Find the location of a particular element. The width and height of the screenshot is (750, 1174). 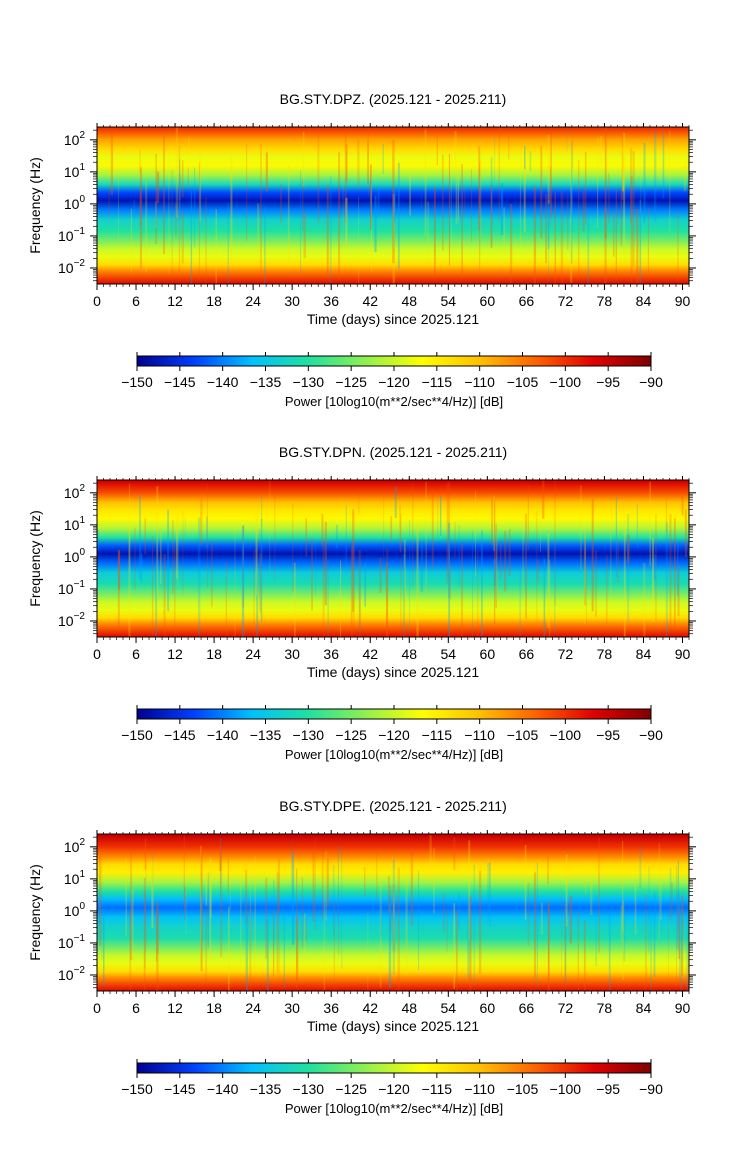

spectrogram-heatmap is located at coordinates (393, 205).